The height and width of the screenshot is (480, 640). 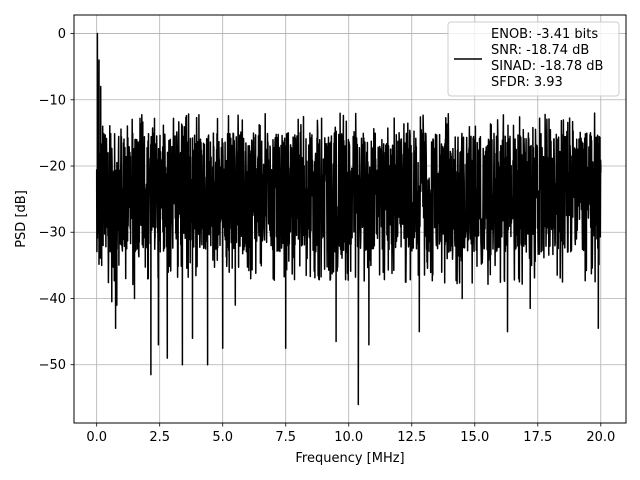 What do you see at coordinates (62, 34) in the screenshot?
I see `y-tick-label: 0` at bounding box center [62, 34].